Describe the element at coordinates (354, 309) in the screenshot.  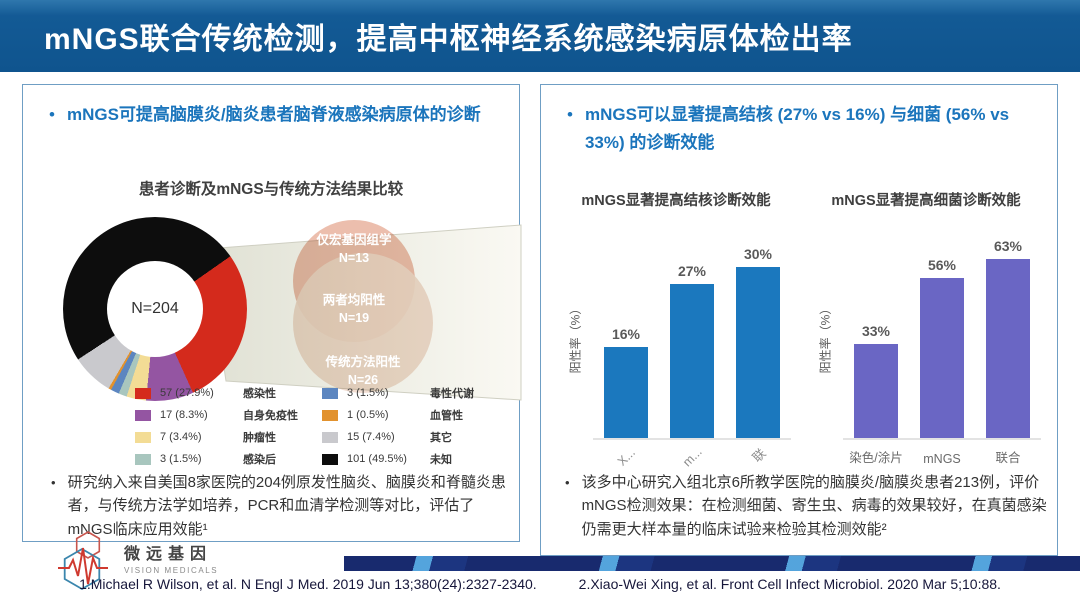
I see `venn-label-both: 两者均阳性 N=19` at that location.